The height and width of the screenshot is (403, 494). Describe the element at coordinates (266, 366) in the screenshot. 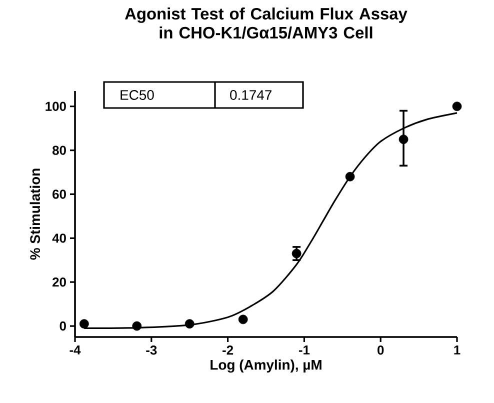

I see `x-axis-title: Log (Amylin), µM` at that location.